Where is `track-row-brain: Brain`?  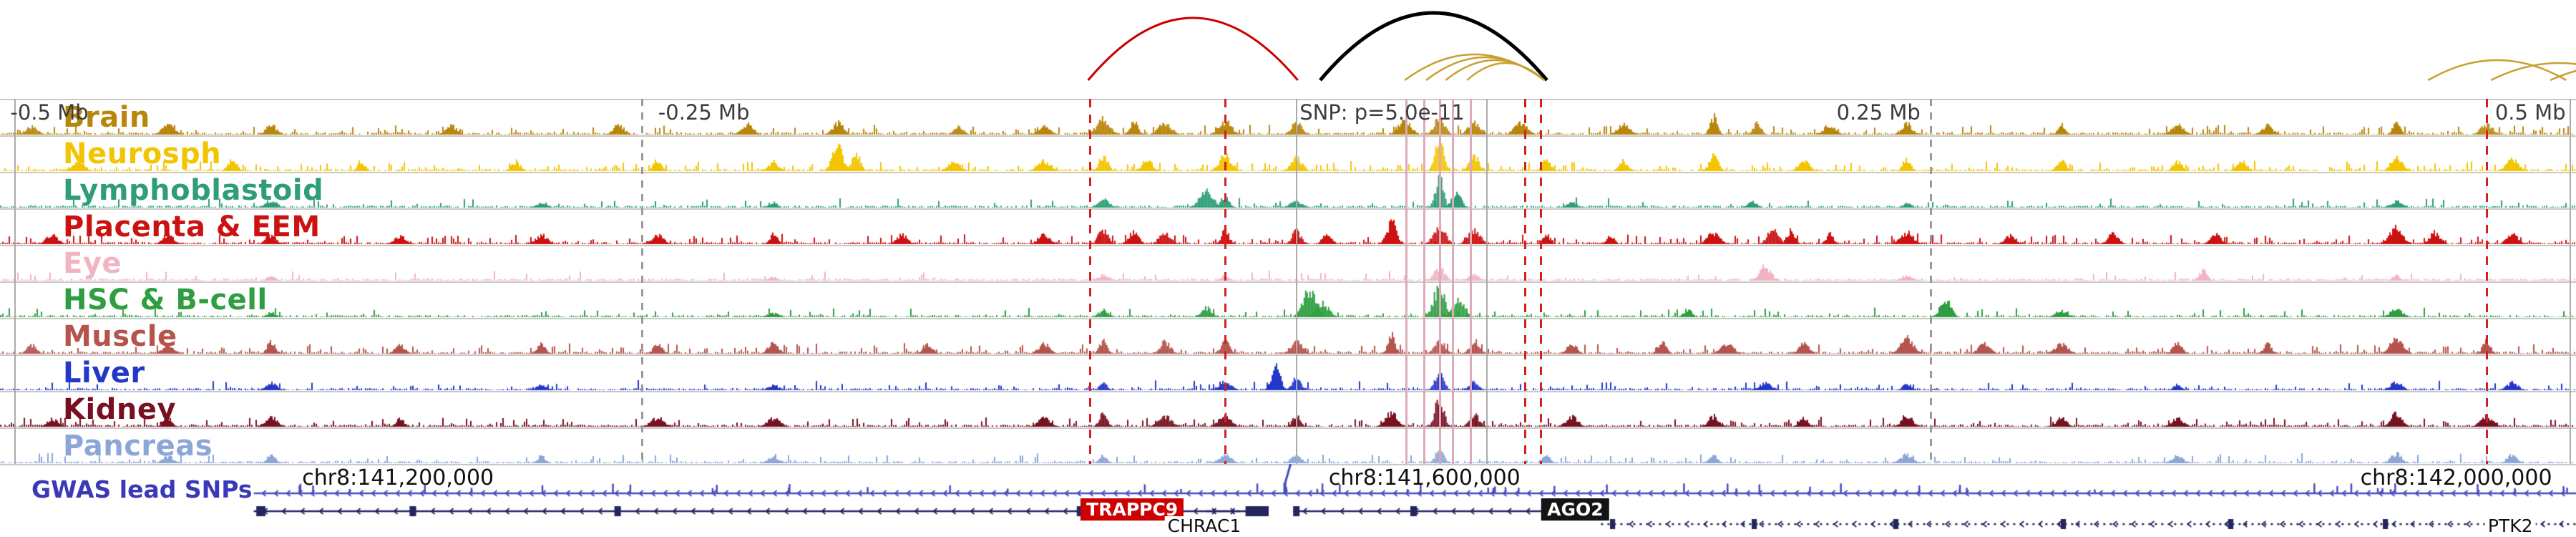
track-row-brain: Brain is located at coordinates (1288, 117).